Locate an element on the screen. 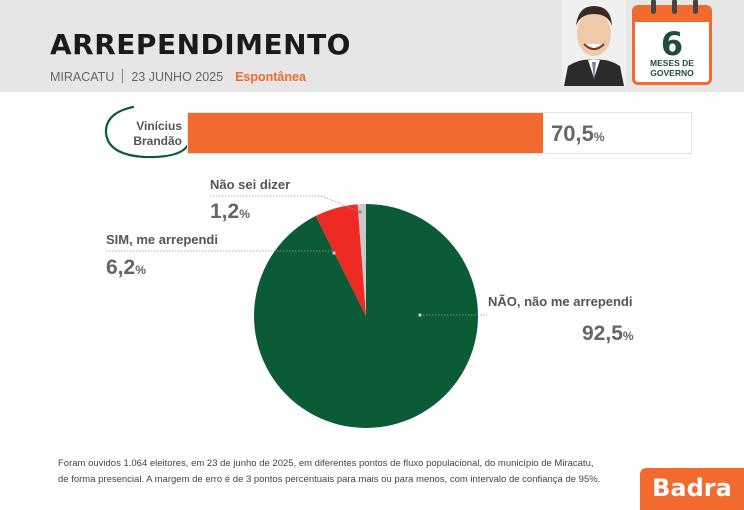 This screenshot has width=744, height=510. approval-bar-value: 70,5% is located at coordinates (578, 134).